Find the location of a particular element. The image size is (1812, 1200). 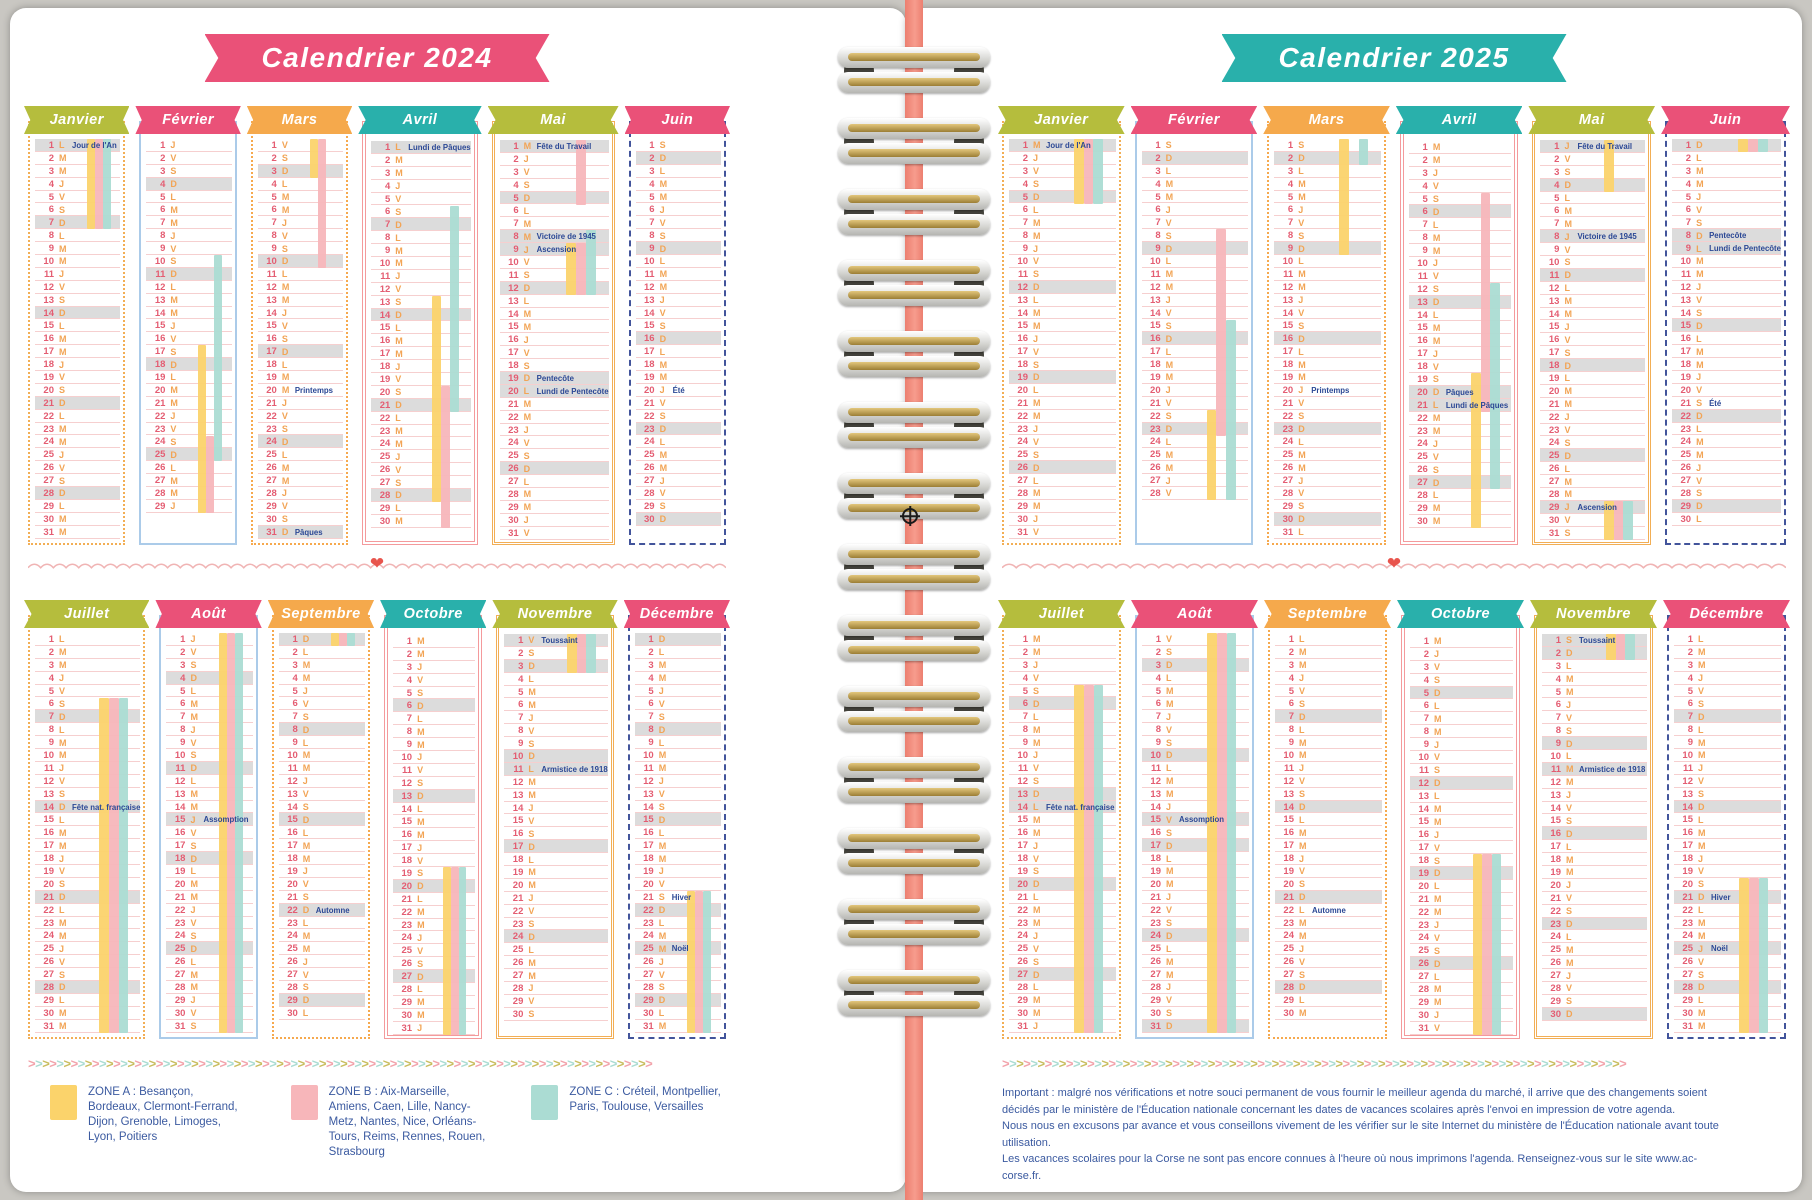

day-number: 30 is located at coordinates (1555, 1014).